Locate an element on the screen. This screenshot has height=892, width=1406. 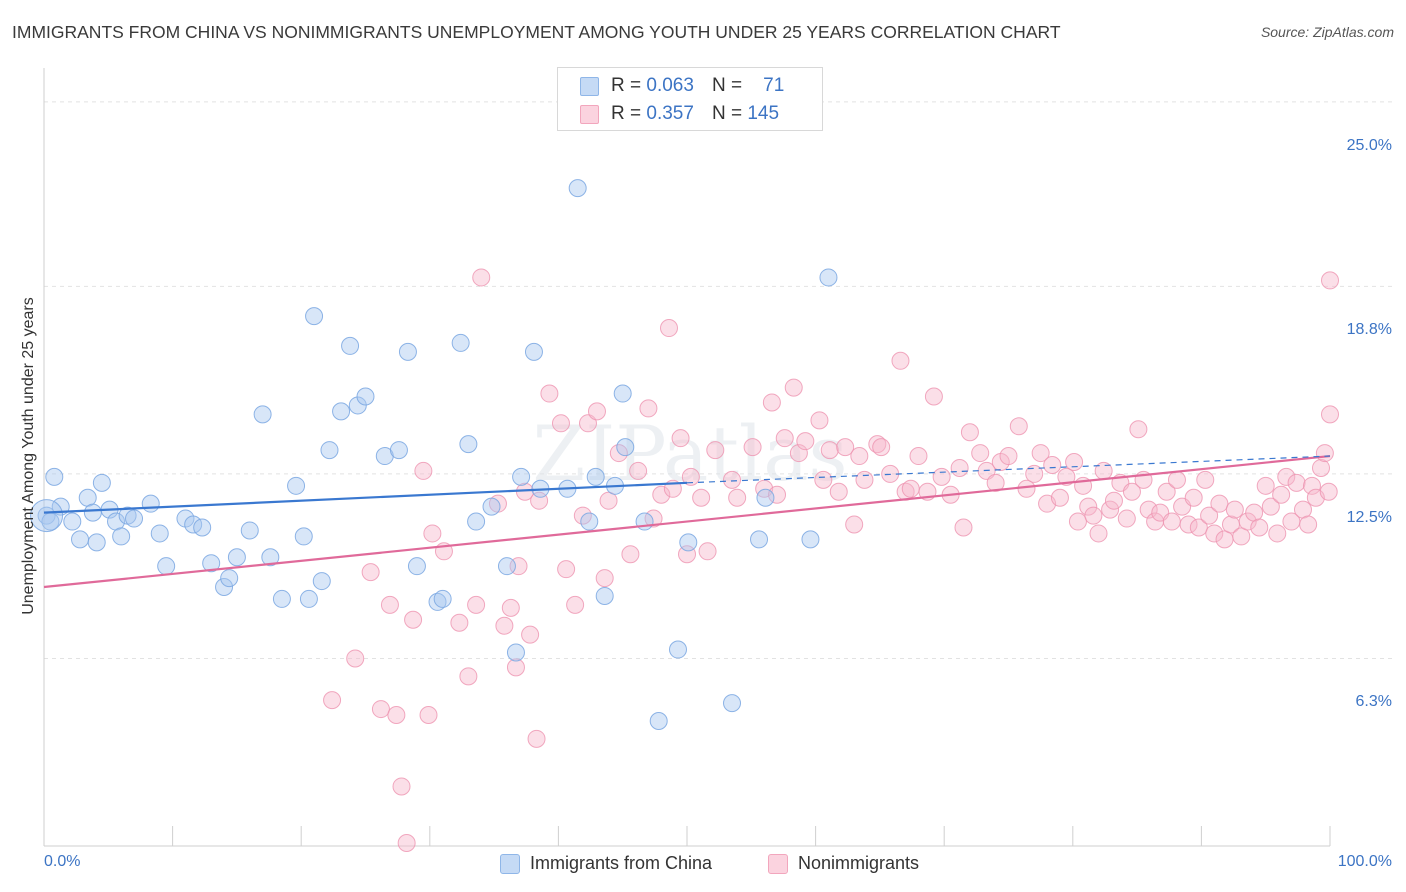
y-tick-label: 18.8% is located at coordinates (1369, 330).